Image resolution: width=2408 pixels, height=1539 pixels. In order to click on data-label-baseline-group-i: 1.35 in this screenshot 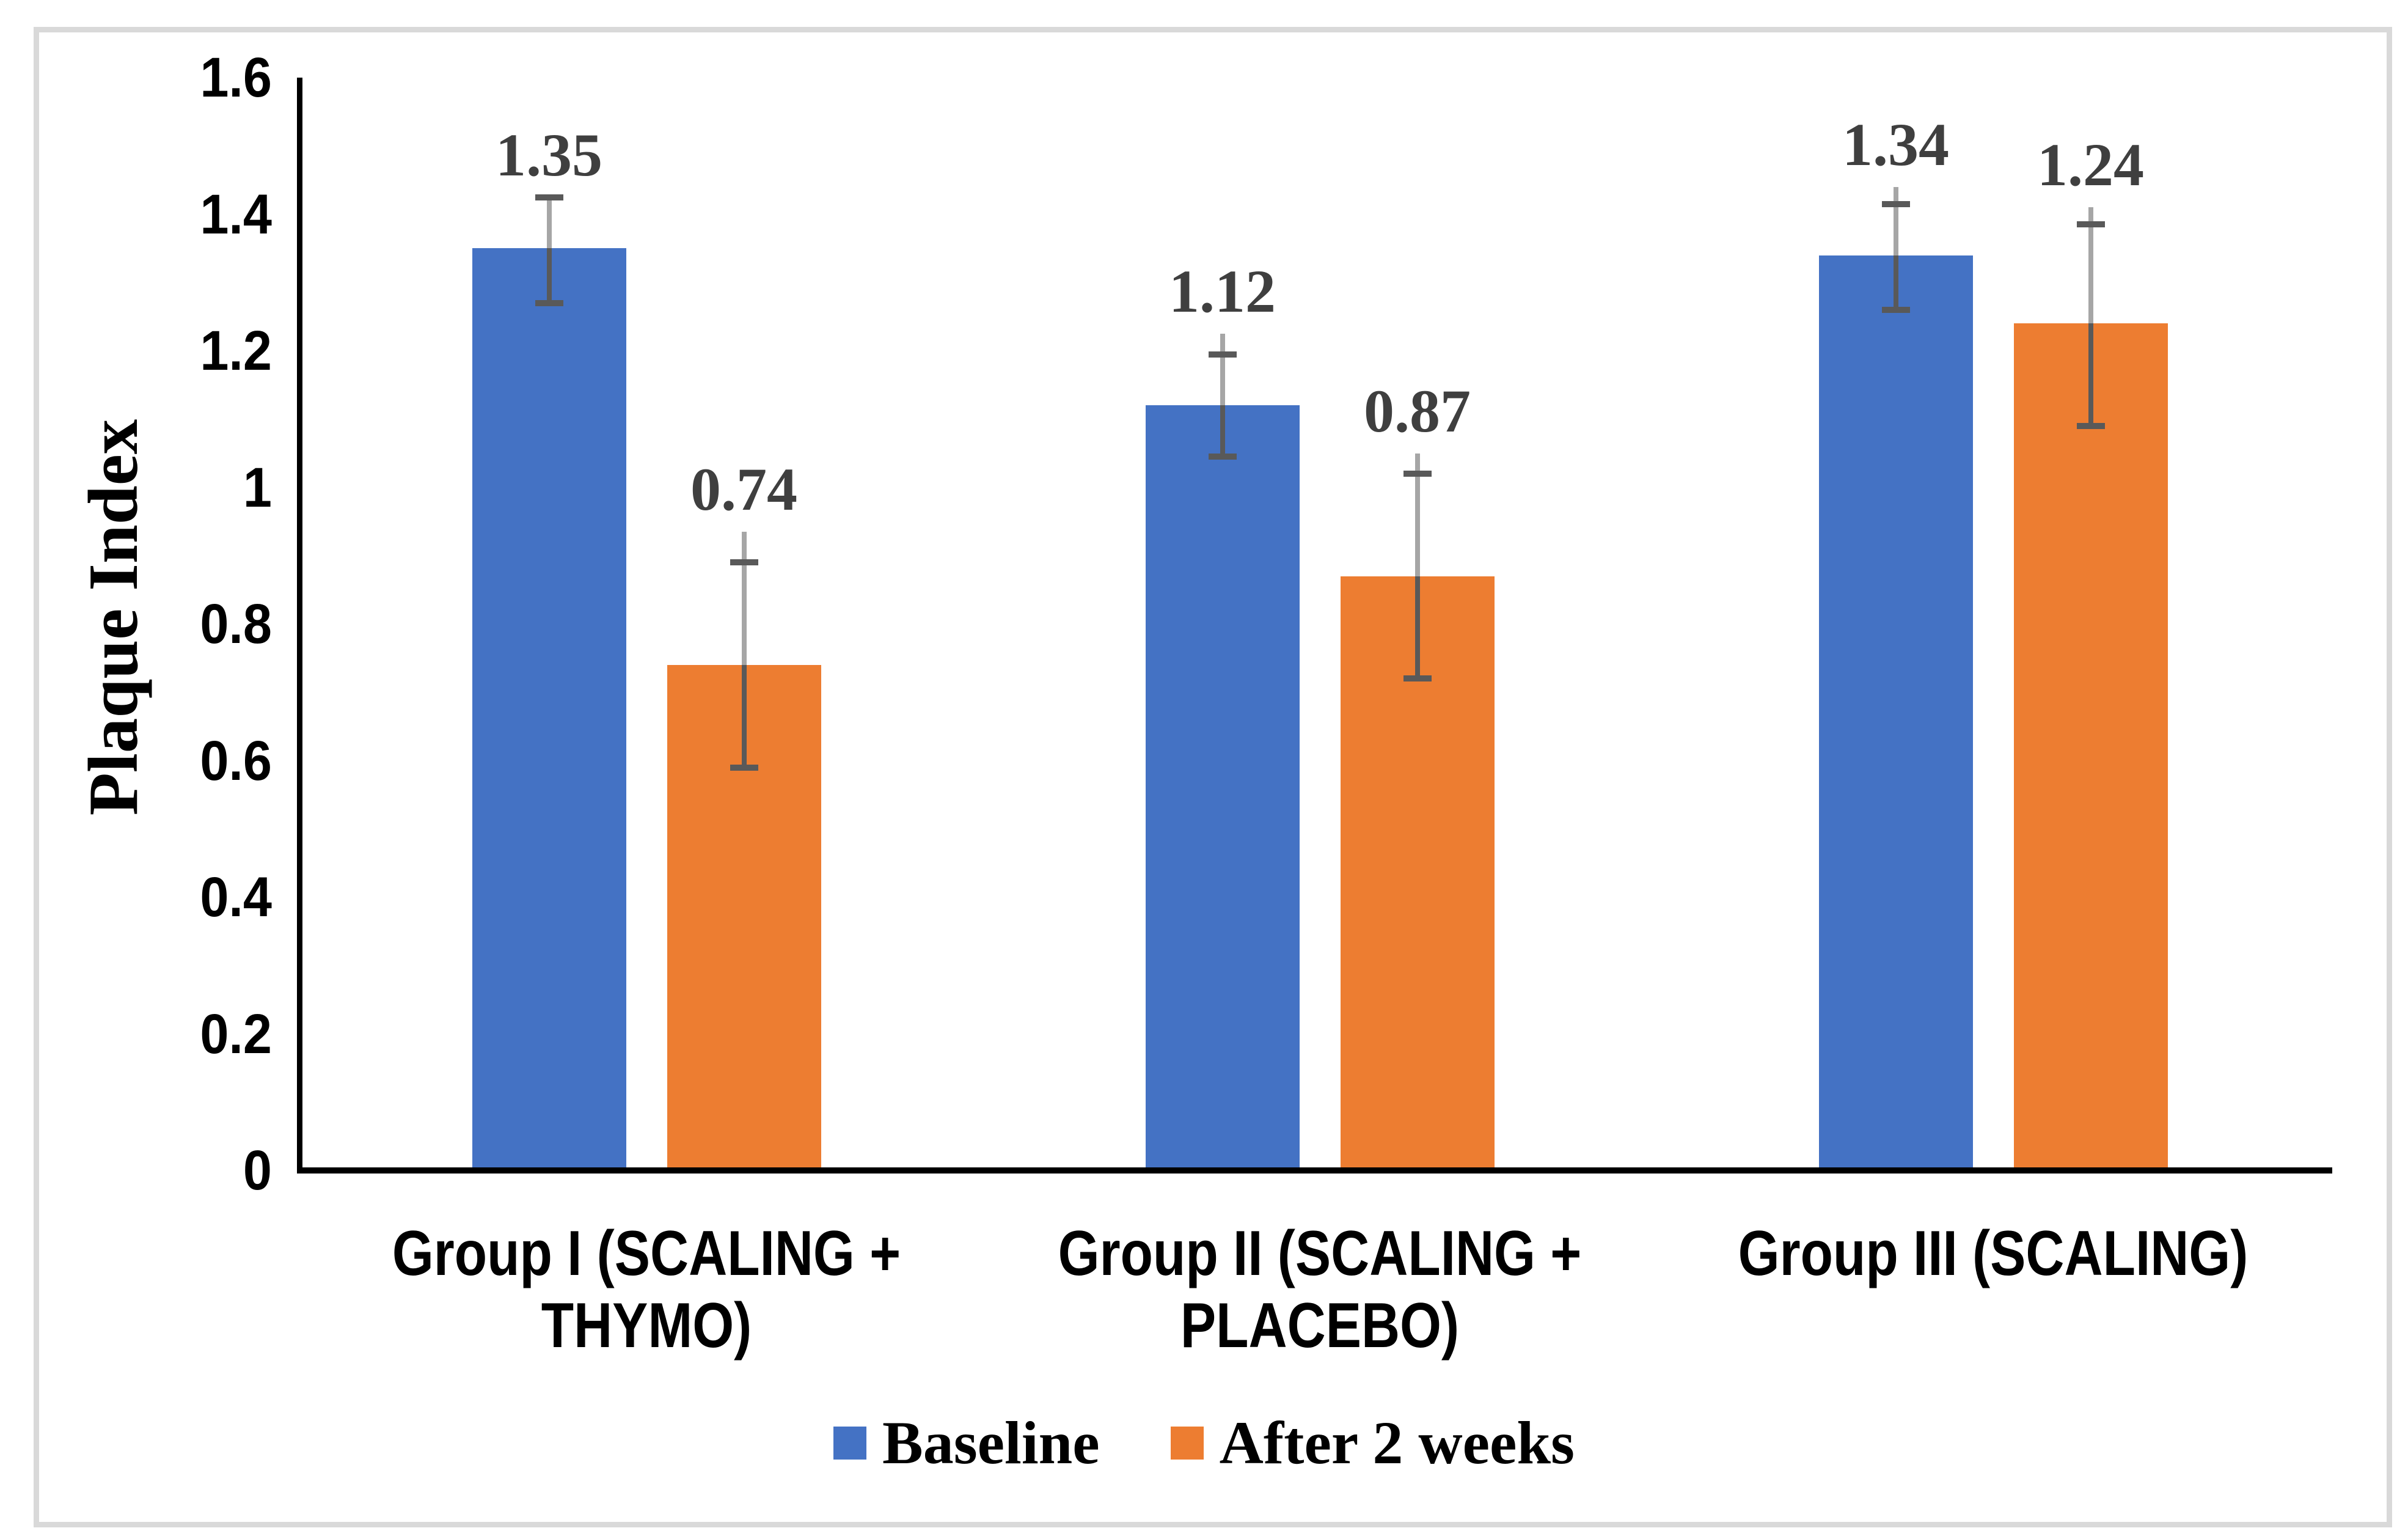, I will do `click(549, 154)`.